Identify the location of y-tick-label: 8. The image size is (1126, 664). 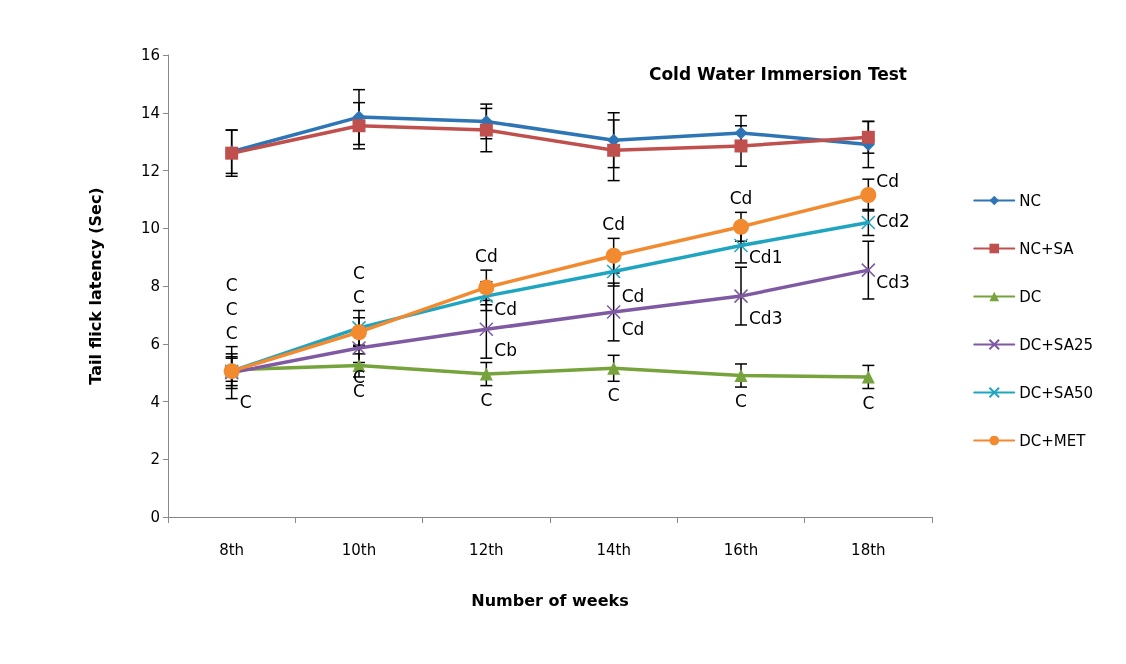
(155, 286).